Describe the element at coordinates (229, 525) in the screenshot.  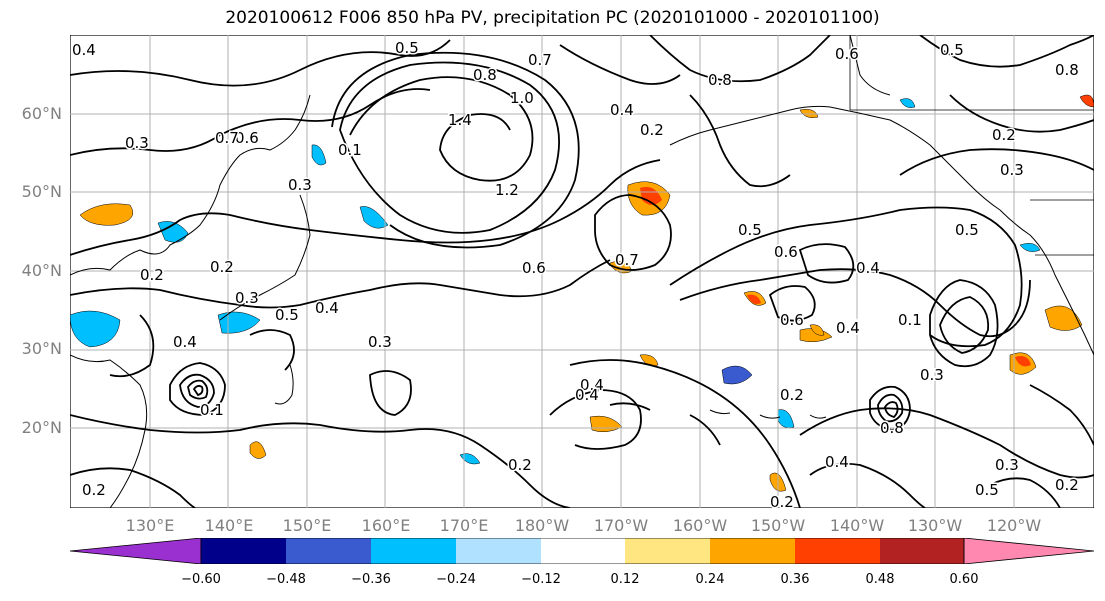
I see `lon-label: 140°E` at that location.